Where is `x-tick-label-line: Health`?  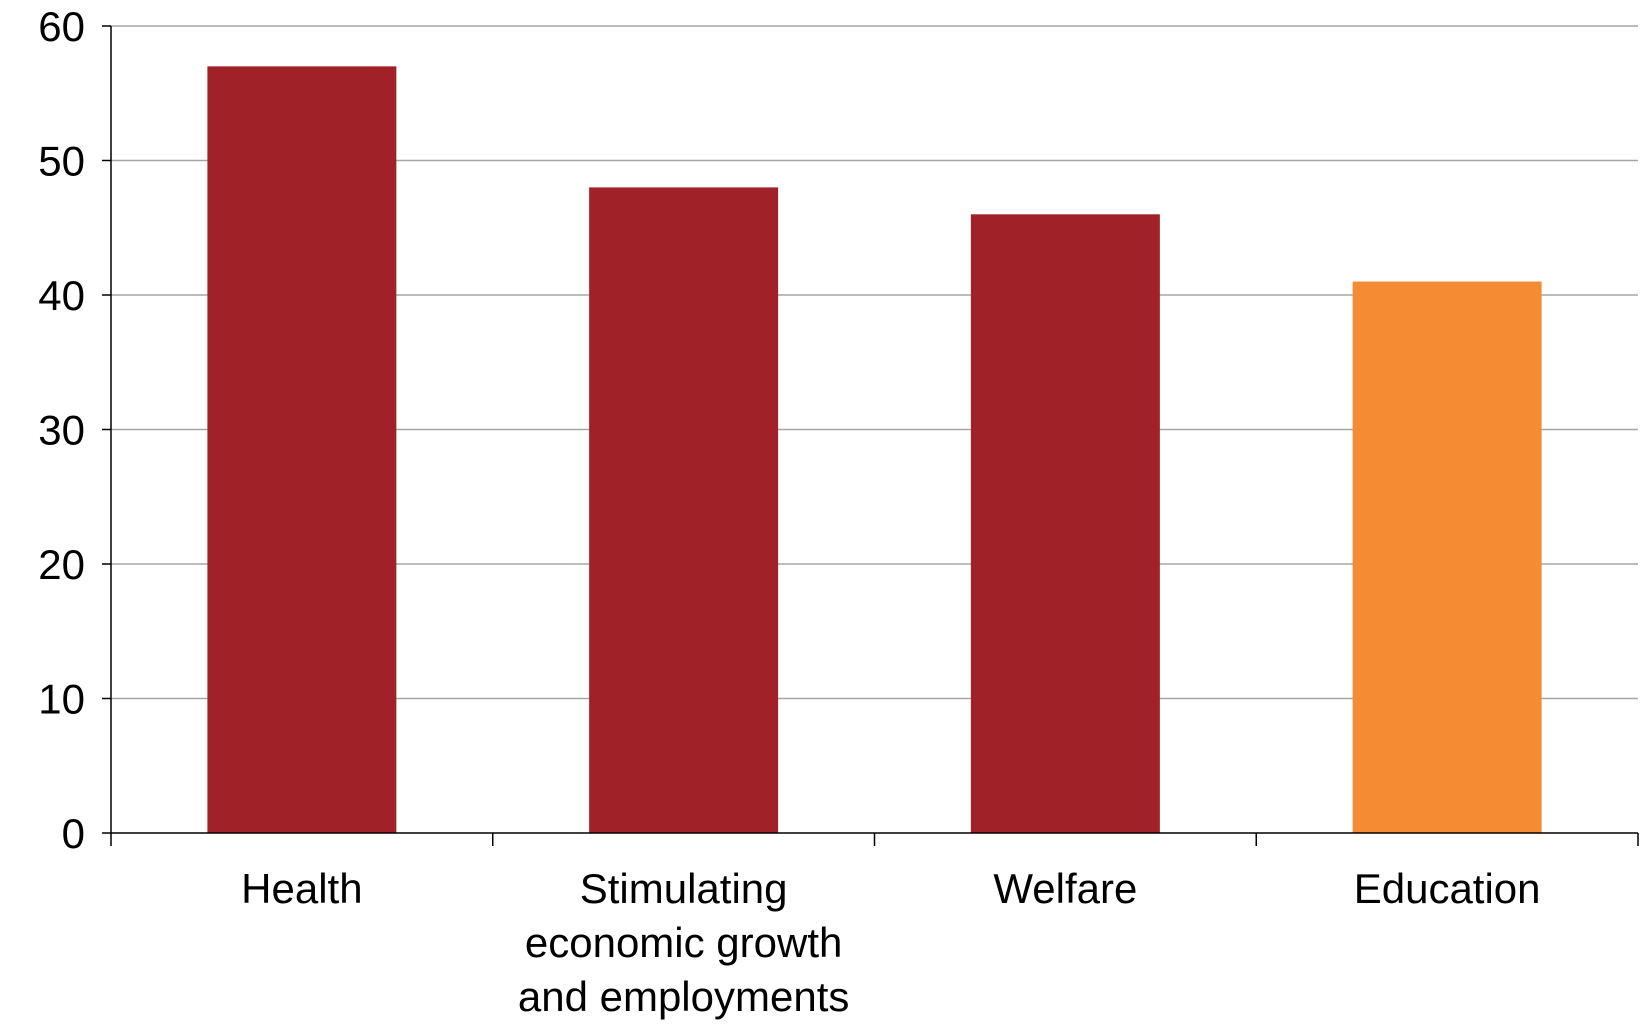 x-tick-label-line: Health is located at coordinates (301, 888).